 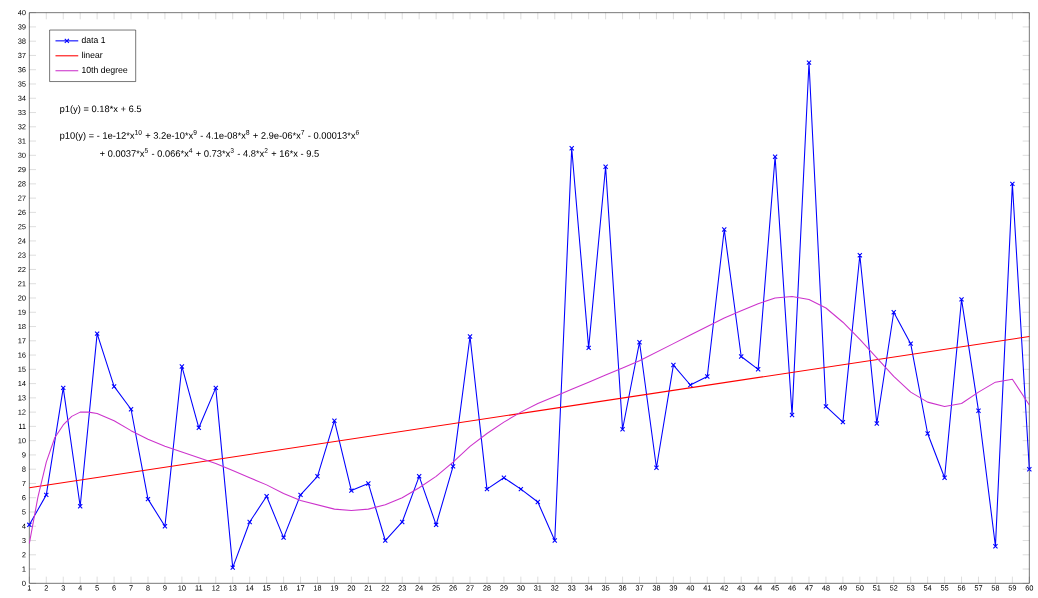 I want to click on text: + 0.0037*x$^{5}$ - 0.066*x$^{4}$ + 0.73*x$^{3}$ - 4.8*x$^{2}$ + 16*x - 9.5, so click(x=209, y=152).